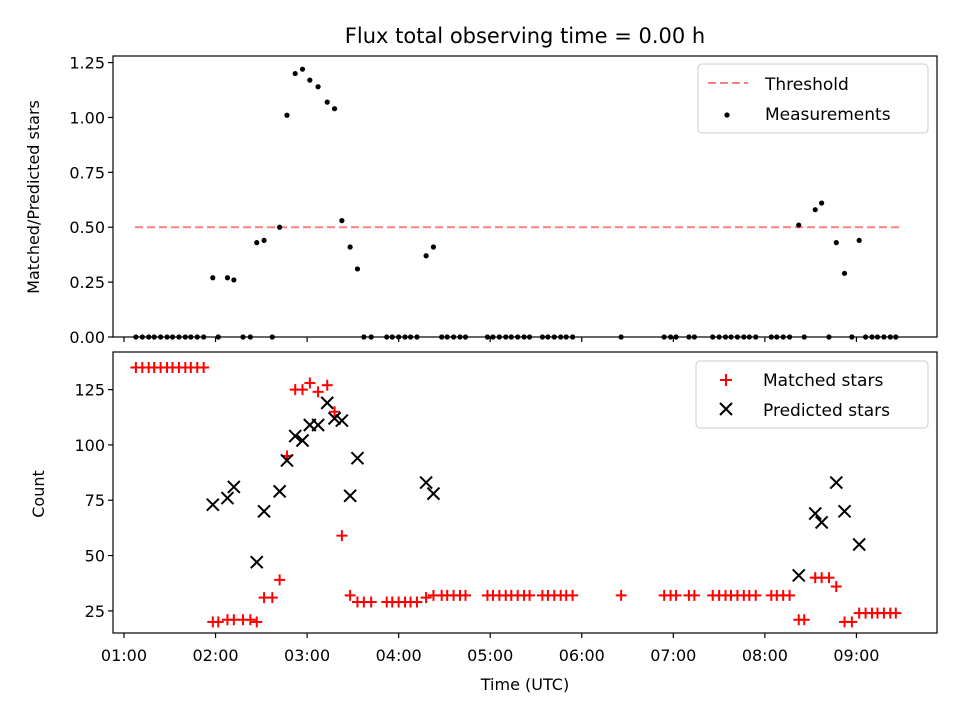 This screenshot has height=720, width=960. What do you see at coordinates (726, 409) in the screenshot?
I see `predicted-legend-marker` at bounding box center [726, 409].